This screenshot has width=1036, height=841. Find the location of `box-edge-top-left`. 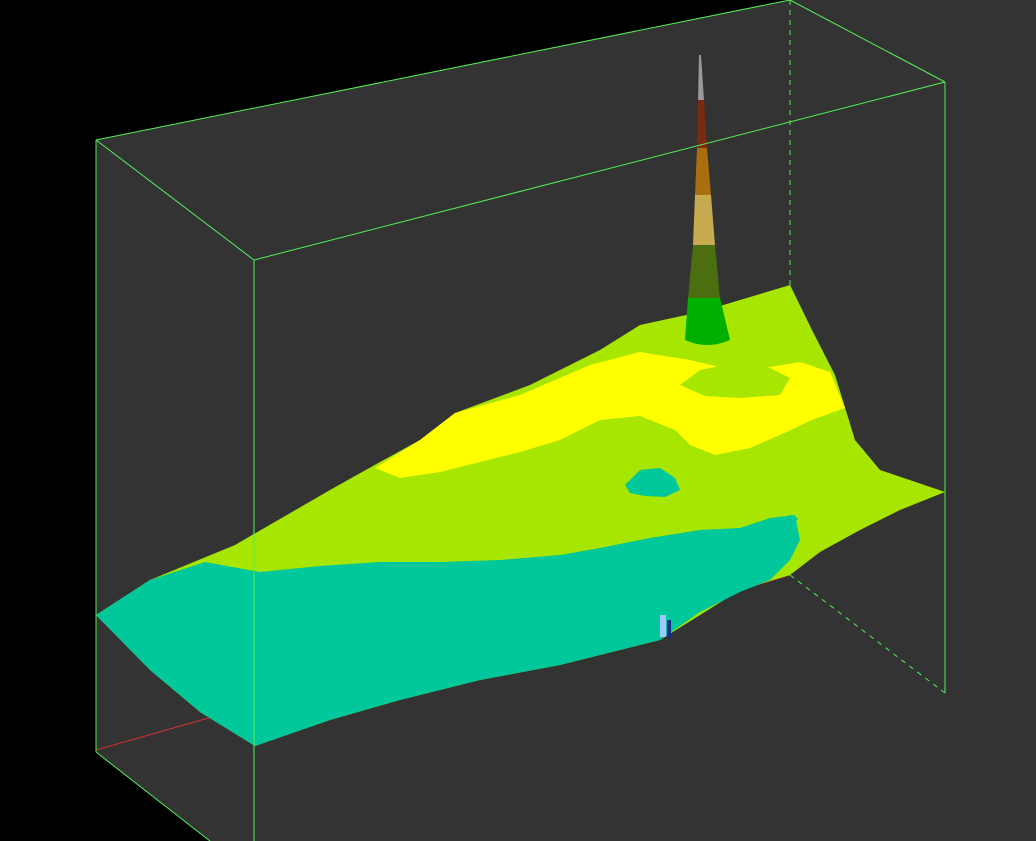

box-edge-top-left is located at coordinates (443, 70).